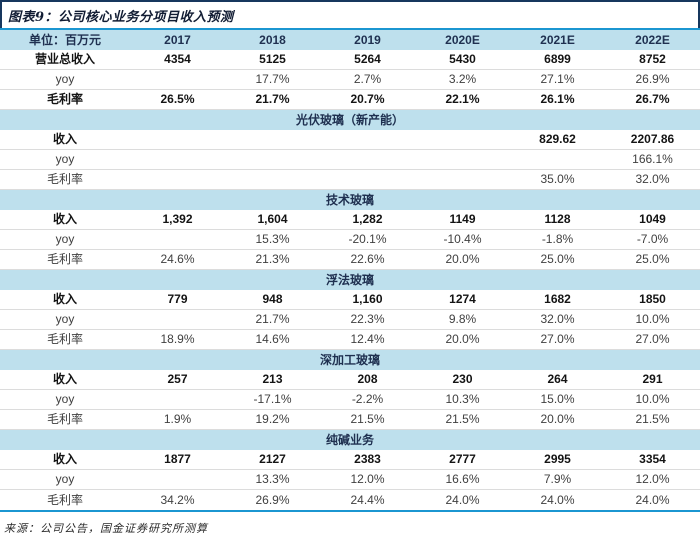 Image resolution: width=700 pixels, height=539 pixels. Describe the element at coordinates (177, 99) in the screenshot. I see `value-cell: 26.5%` at that location.